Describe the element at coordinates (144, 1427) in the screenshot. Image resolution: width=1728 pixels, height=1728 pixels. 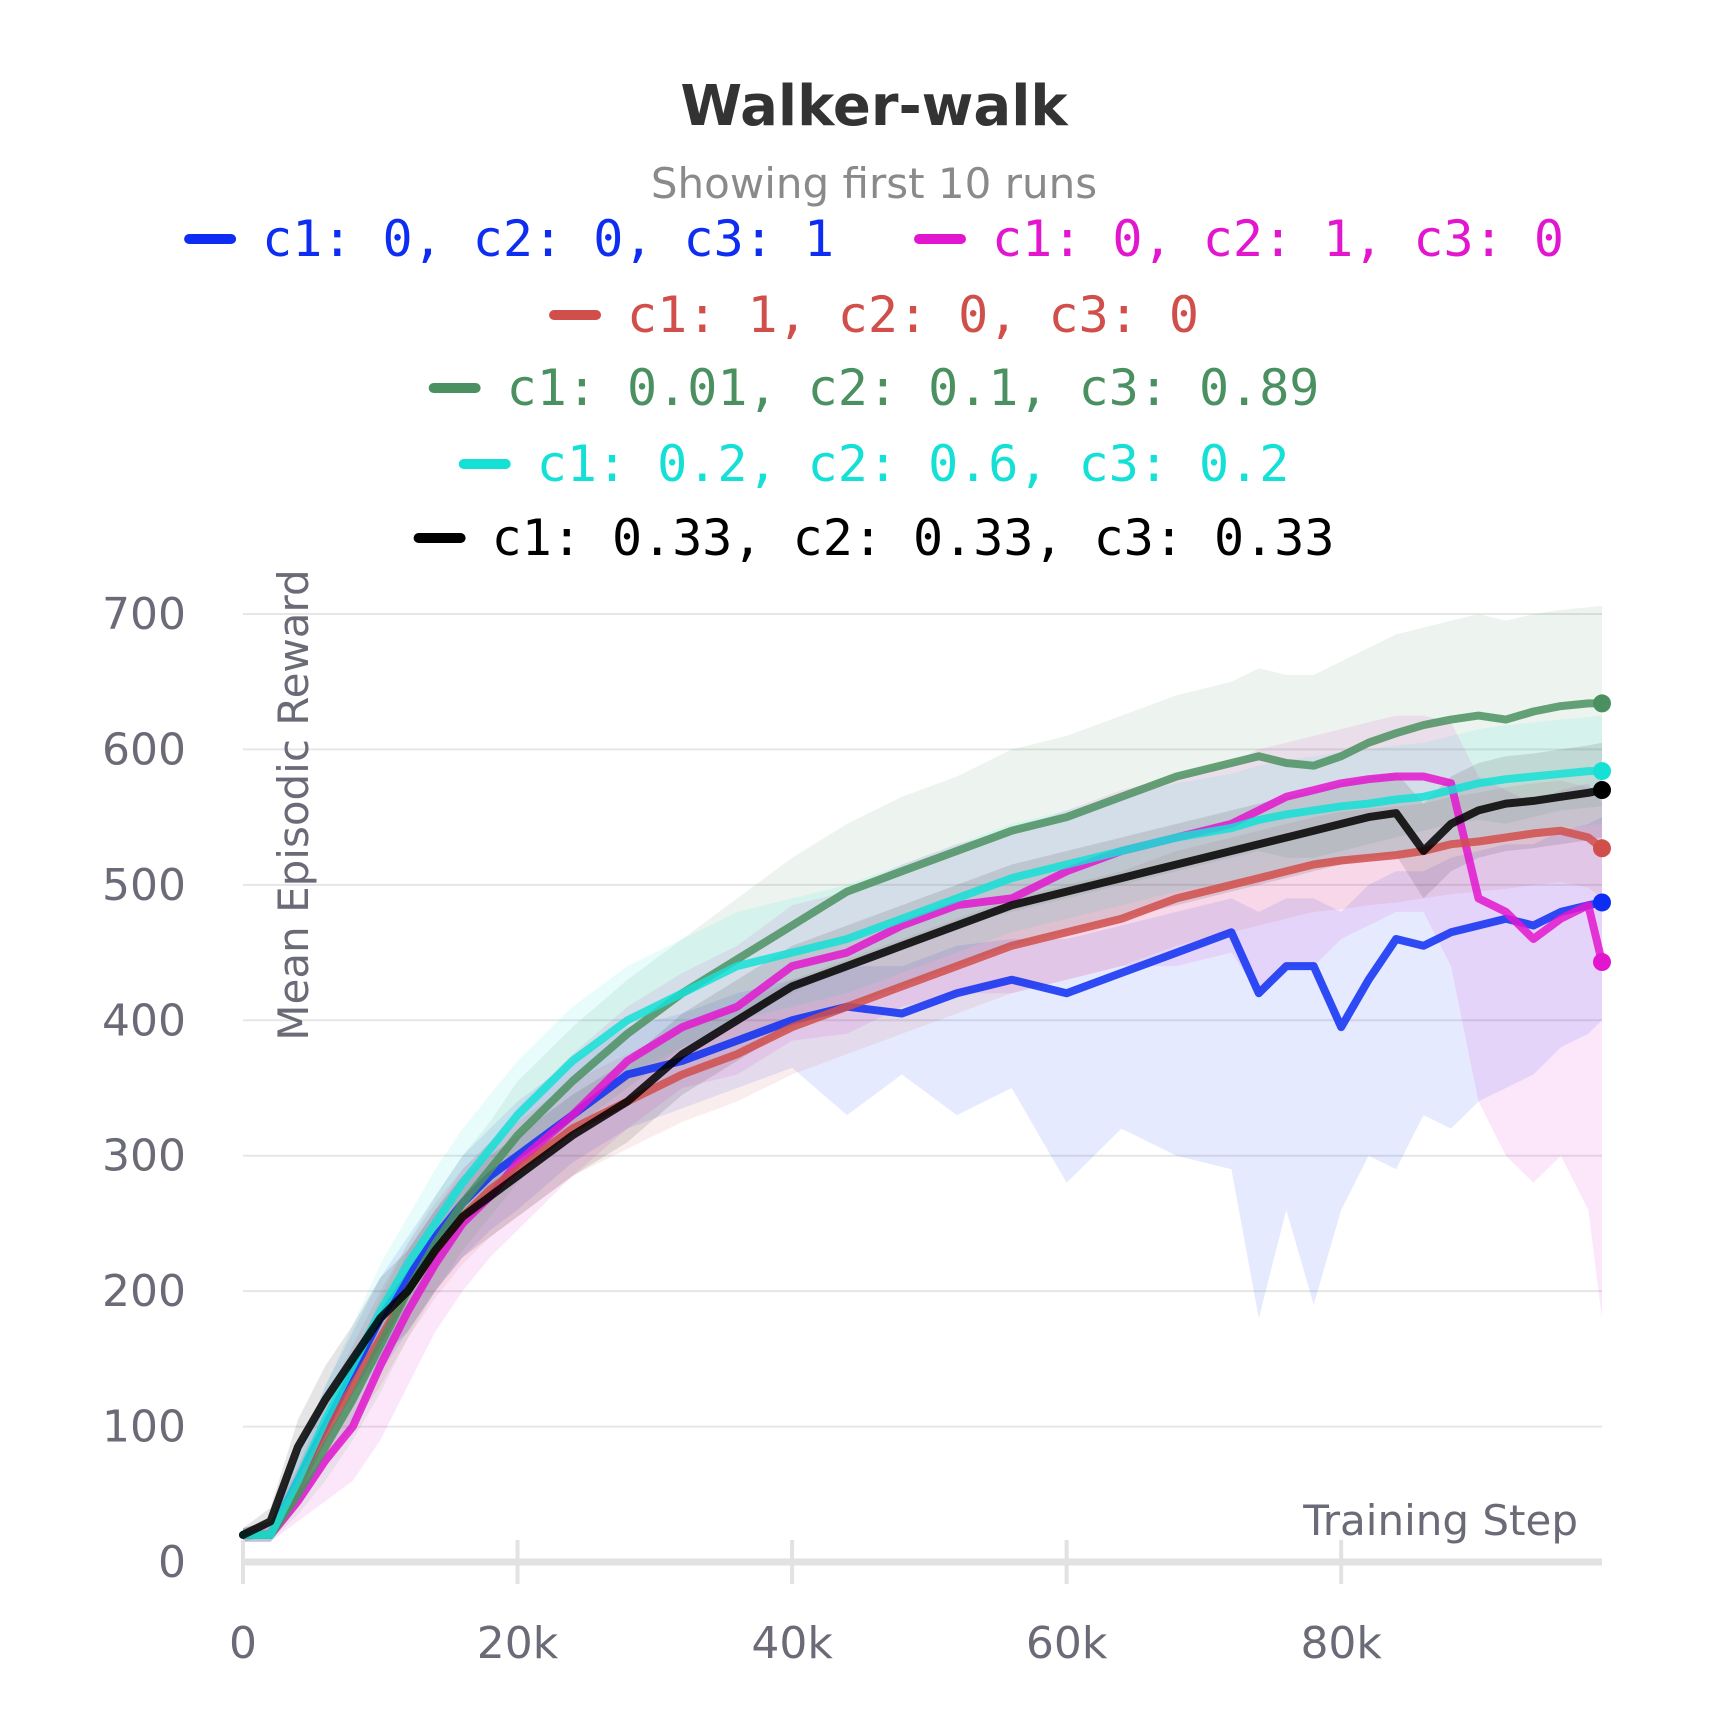
I see `y-tick-label: 100` at that location.